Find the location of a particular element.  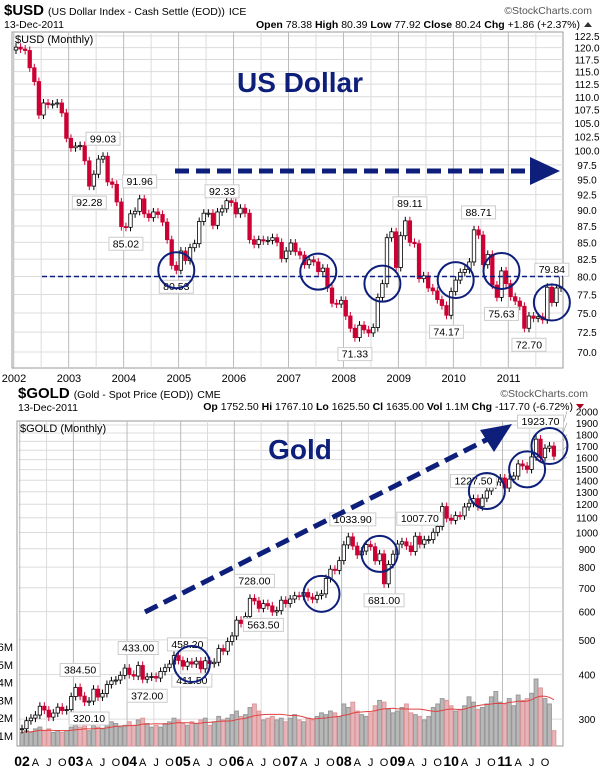

y-tick-label: 97.5 is located at coordinates (587, 166).